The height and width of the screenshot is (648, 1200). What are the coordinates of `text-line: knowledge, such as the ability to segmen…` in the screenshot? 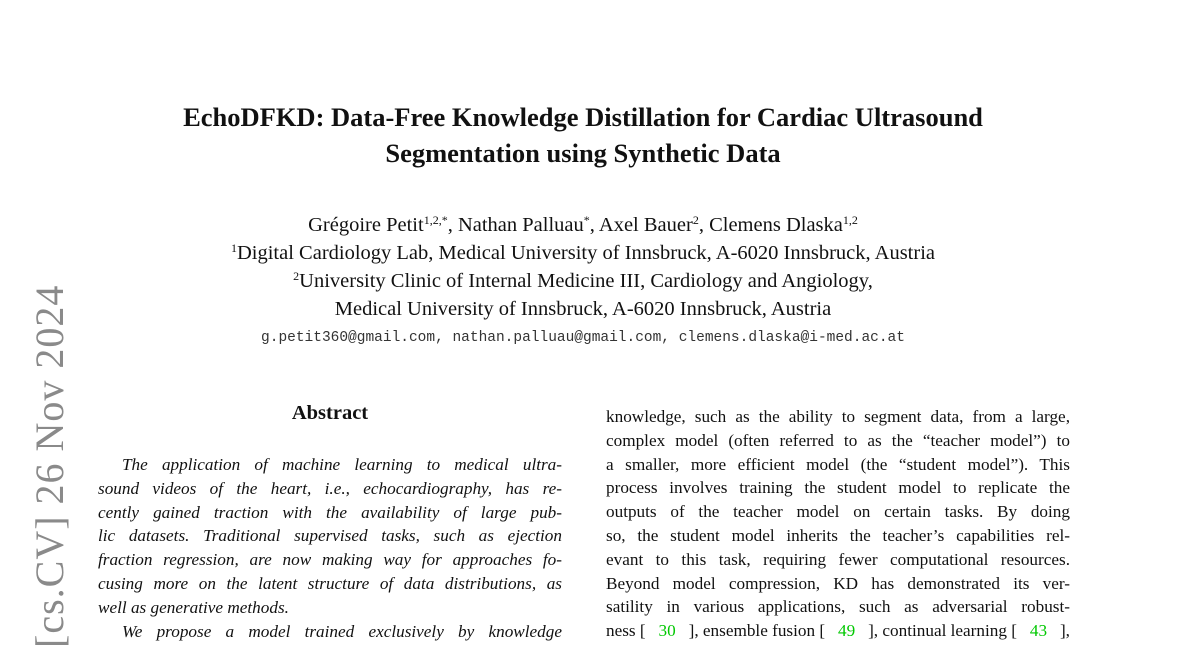 It's located at (838, 416).